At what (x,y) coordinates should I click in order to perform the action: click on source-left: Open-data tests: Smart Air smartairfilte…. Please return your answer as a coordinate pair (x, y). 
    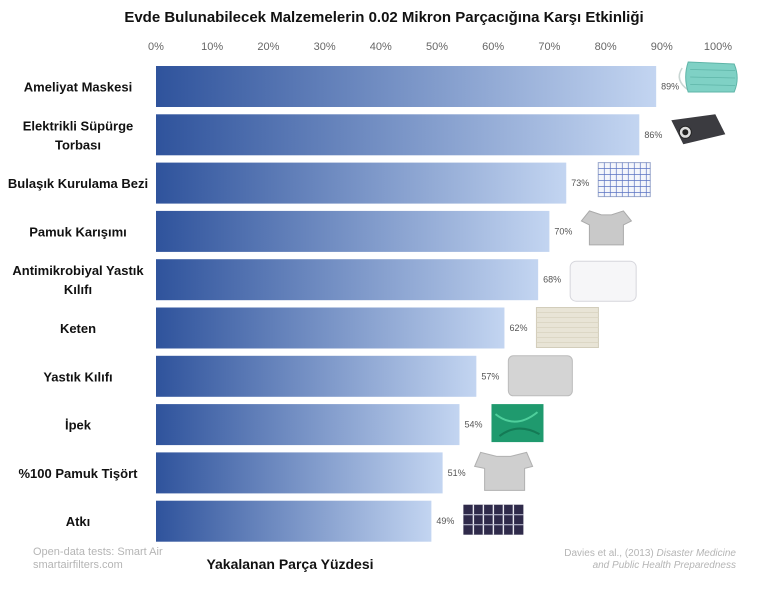
    Looking at the image, I should click on (98, 559).